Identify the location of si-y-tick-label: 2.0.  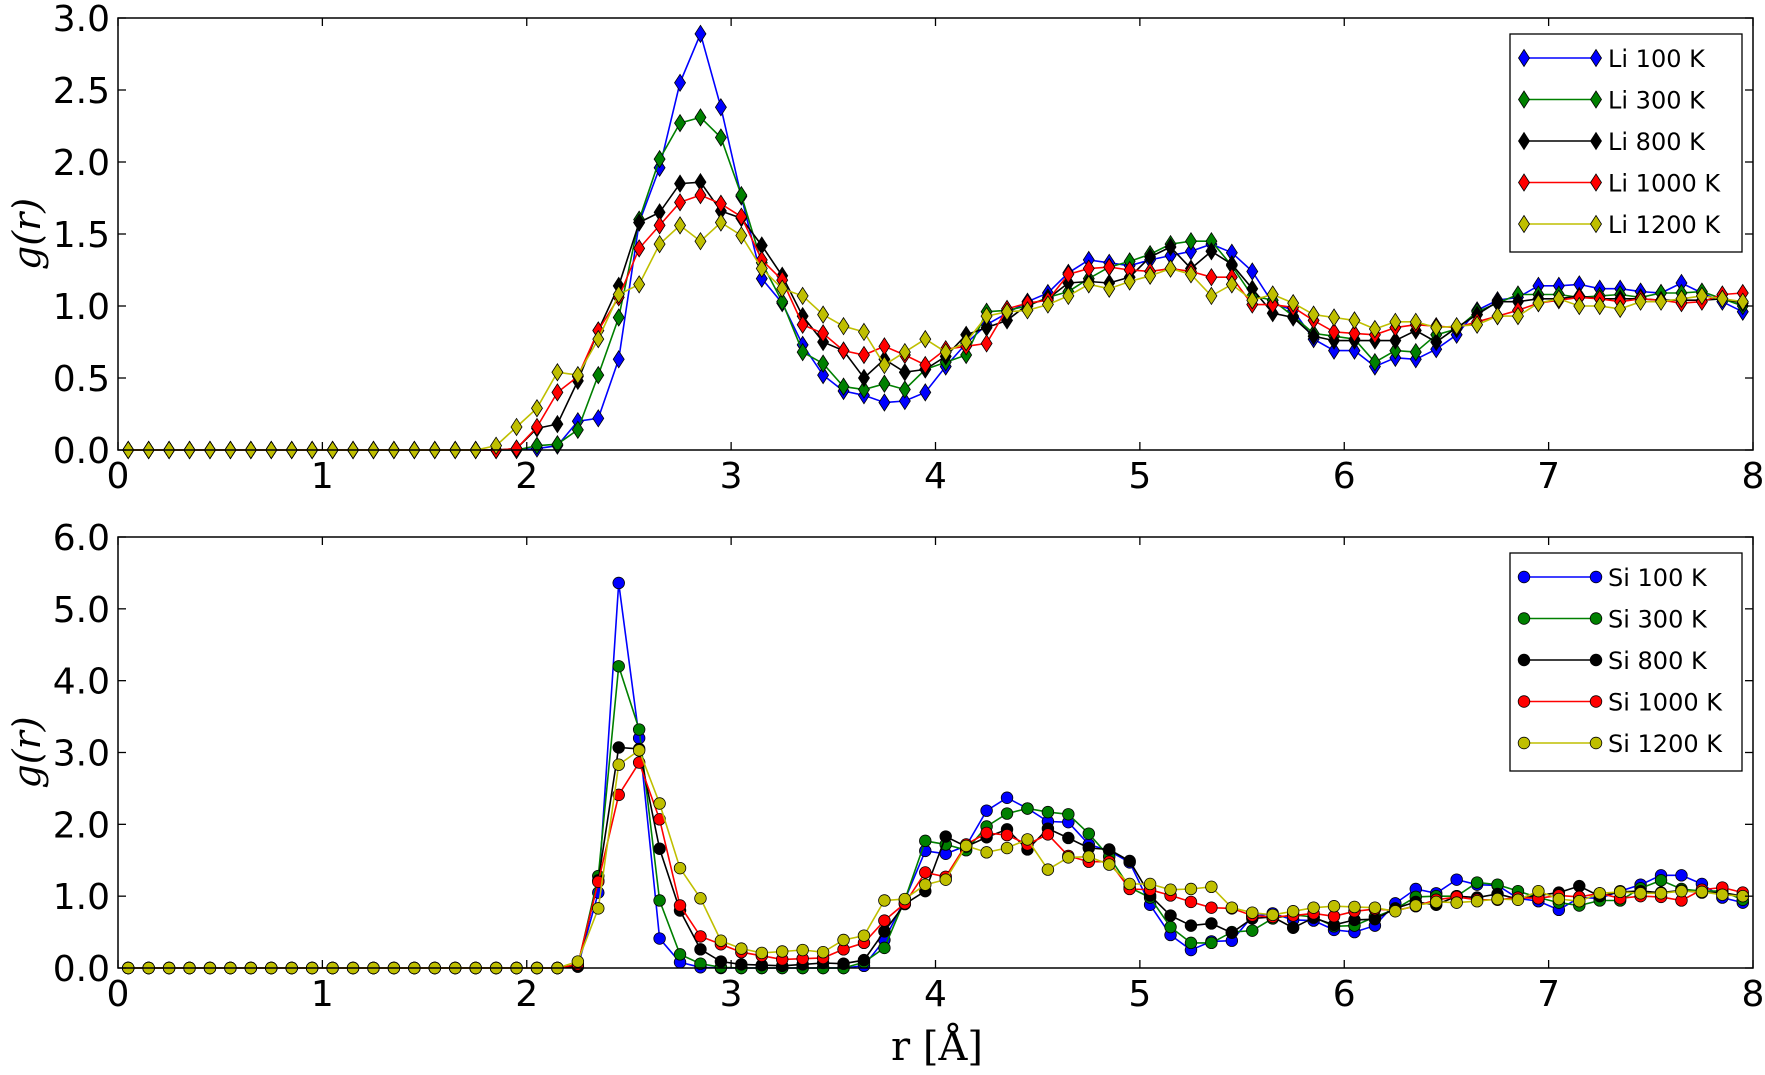
(81, 825).